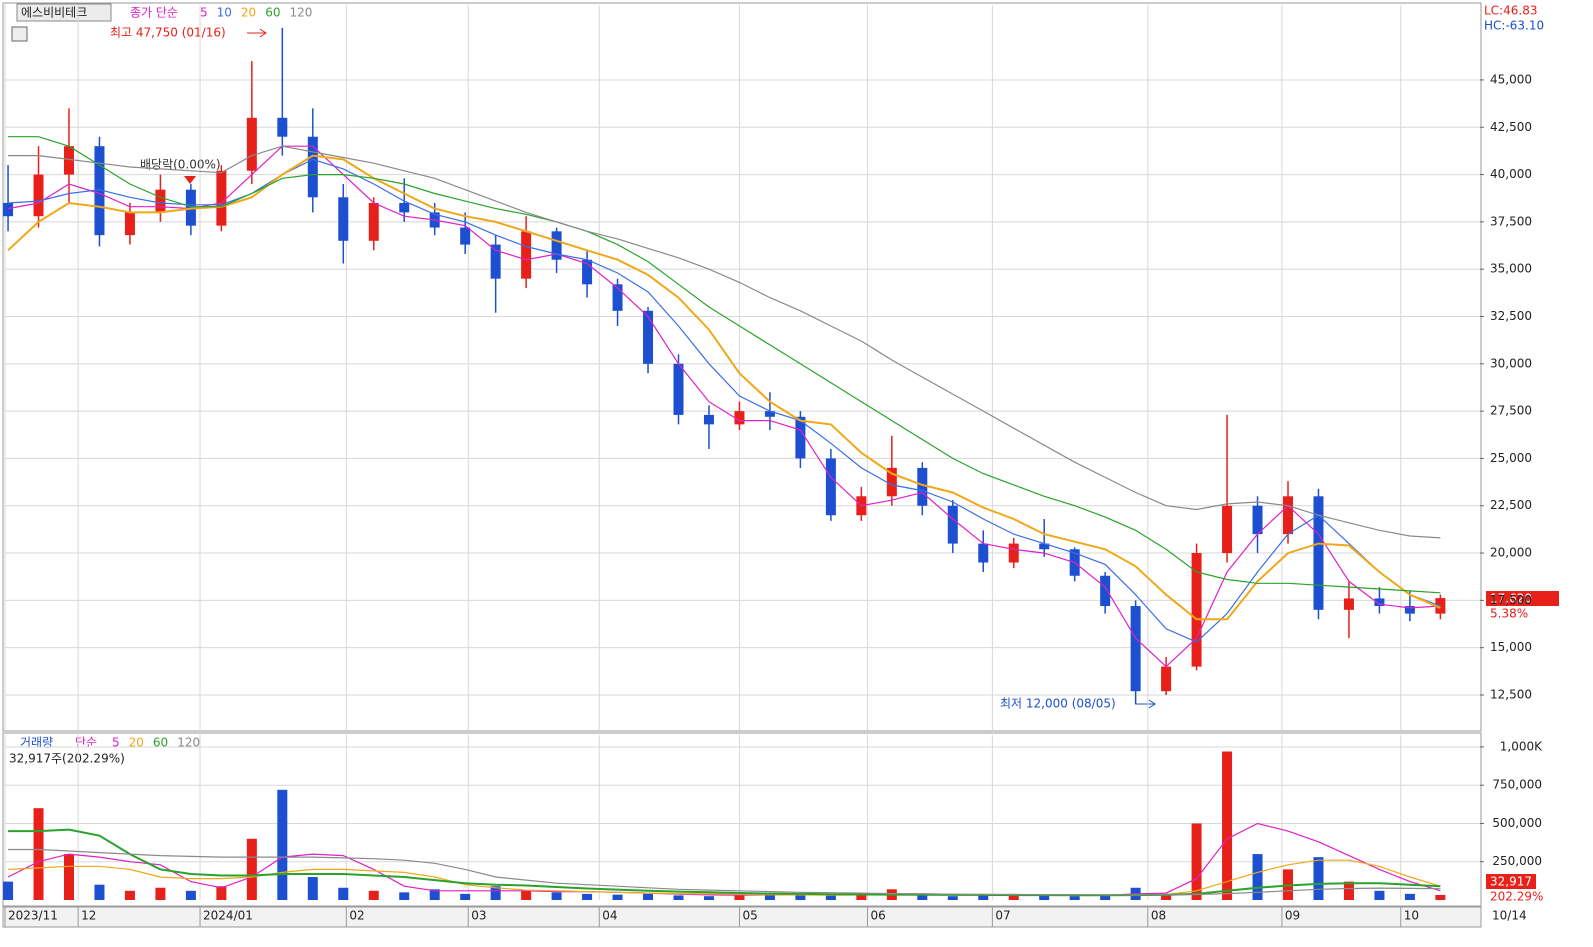 This screenshot has height=947, width=1593. I want to click on date-label: 10/14, so click(1509, 916).